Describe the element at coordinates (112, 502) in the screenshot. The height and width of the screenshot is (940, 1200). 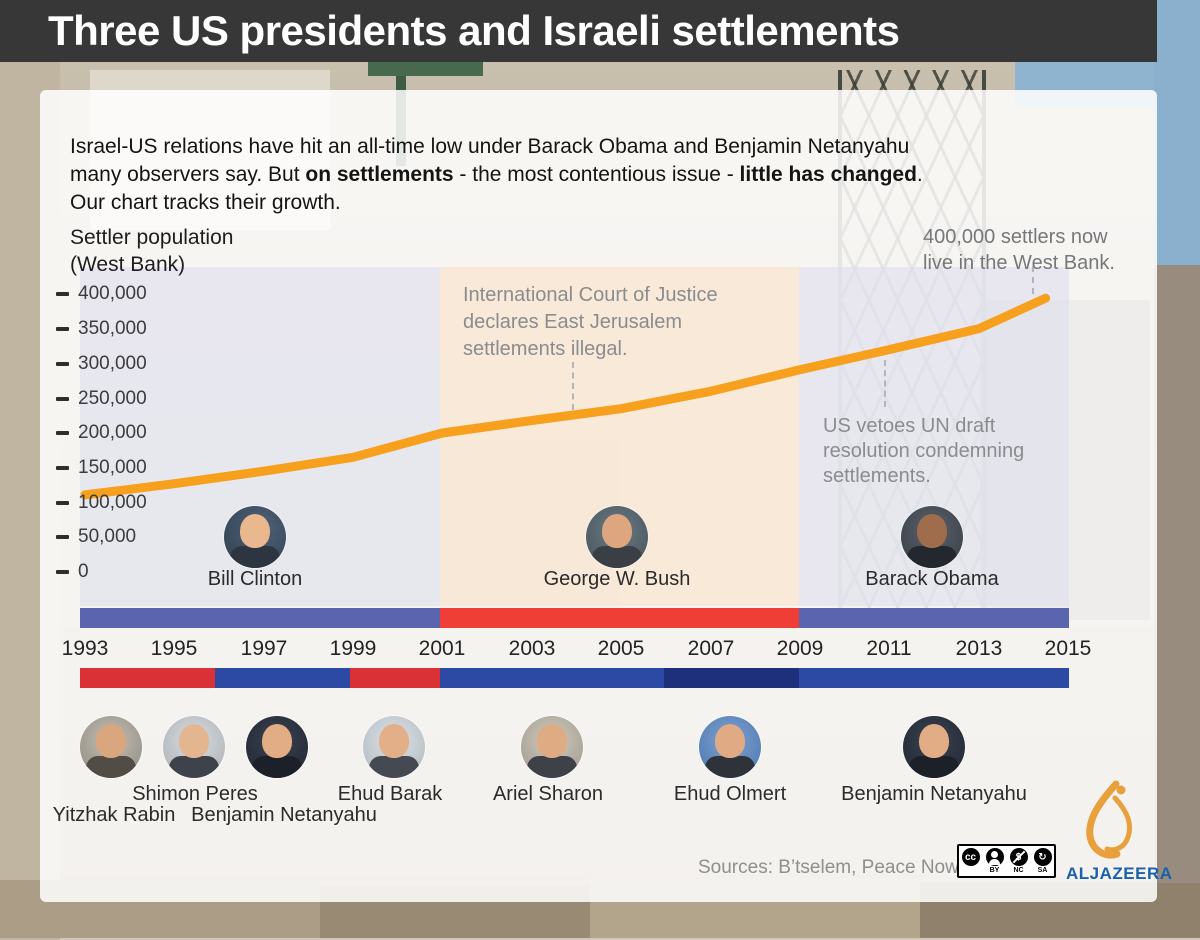
I see `tick-label: 100,000` at that location.